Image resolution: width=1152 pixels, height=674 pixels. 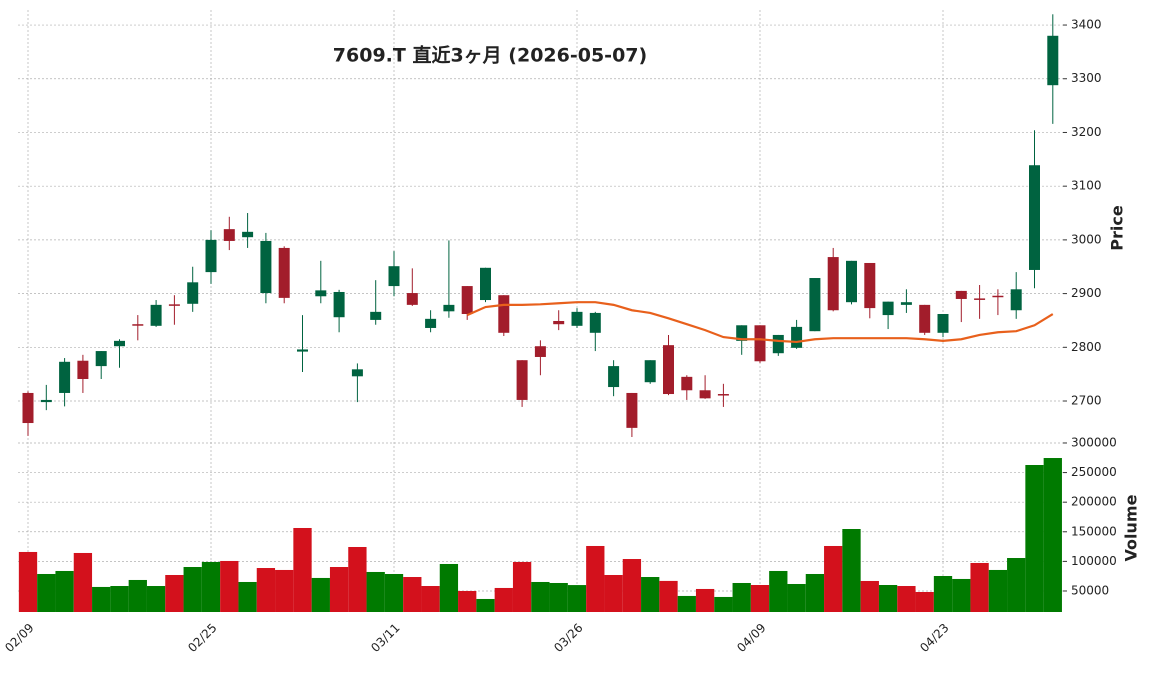 What do you see at coordinates (1086, 347) in the screenshot?
I see `y-tick-label: 2800` at bounding box center [1086, 347].